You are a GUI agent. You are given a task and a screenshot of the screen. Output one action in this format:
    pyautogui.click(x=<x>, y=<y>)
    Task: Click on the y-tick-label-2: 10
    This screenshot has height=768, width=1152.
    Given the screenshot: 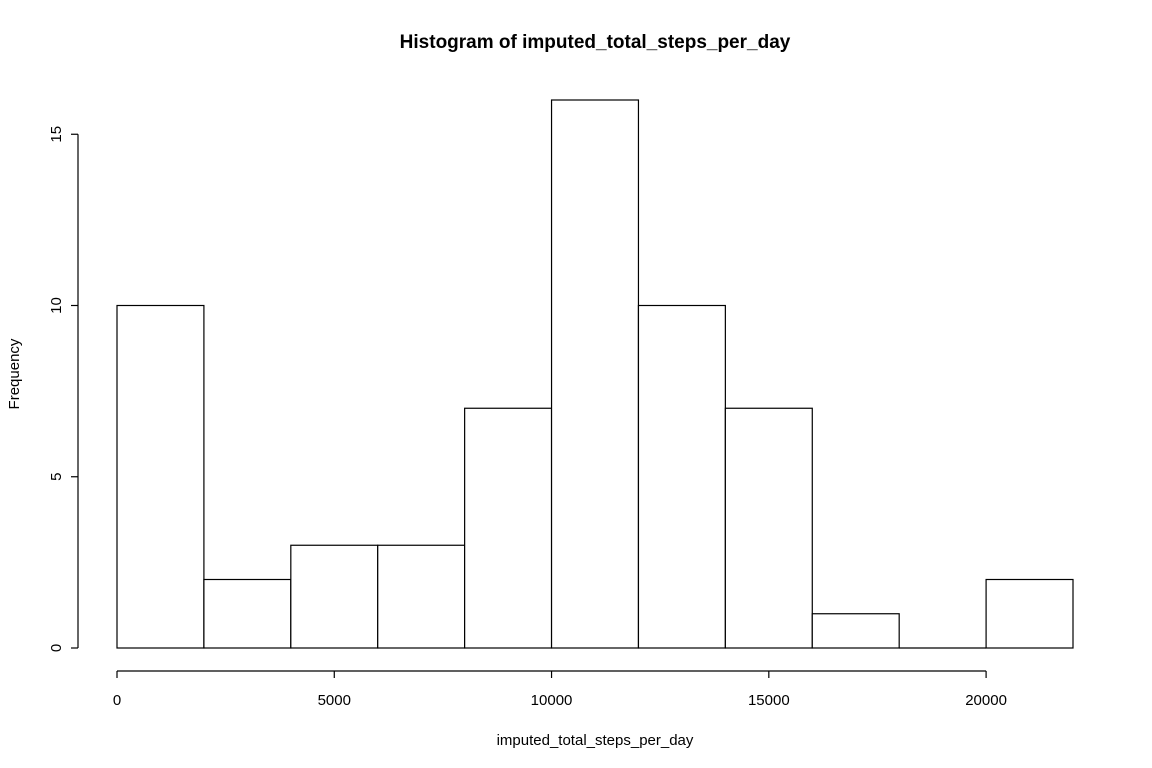 What is the action you would take?
    pyautogui.click(x=56, y=305)
    